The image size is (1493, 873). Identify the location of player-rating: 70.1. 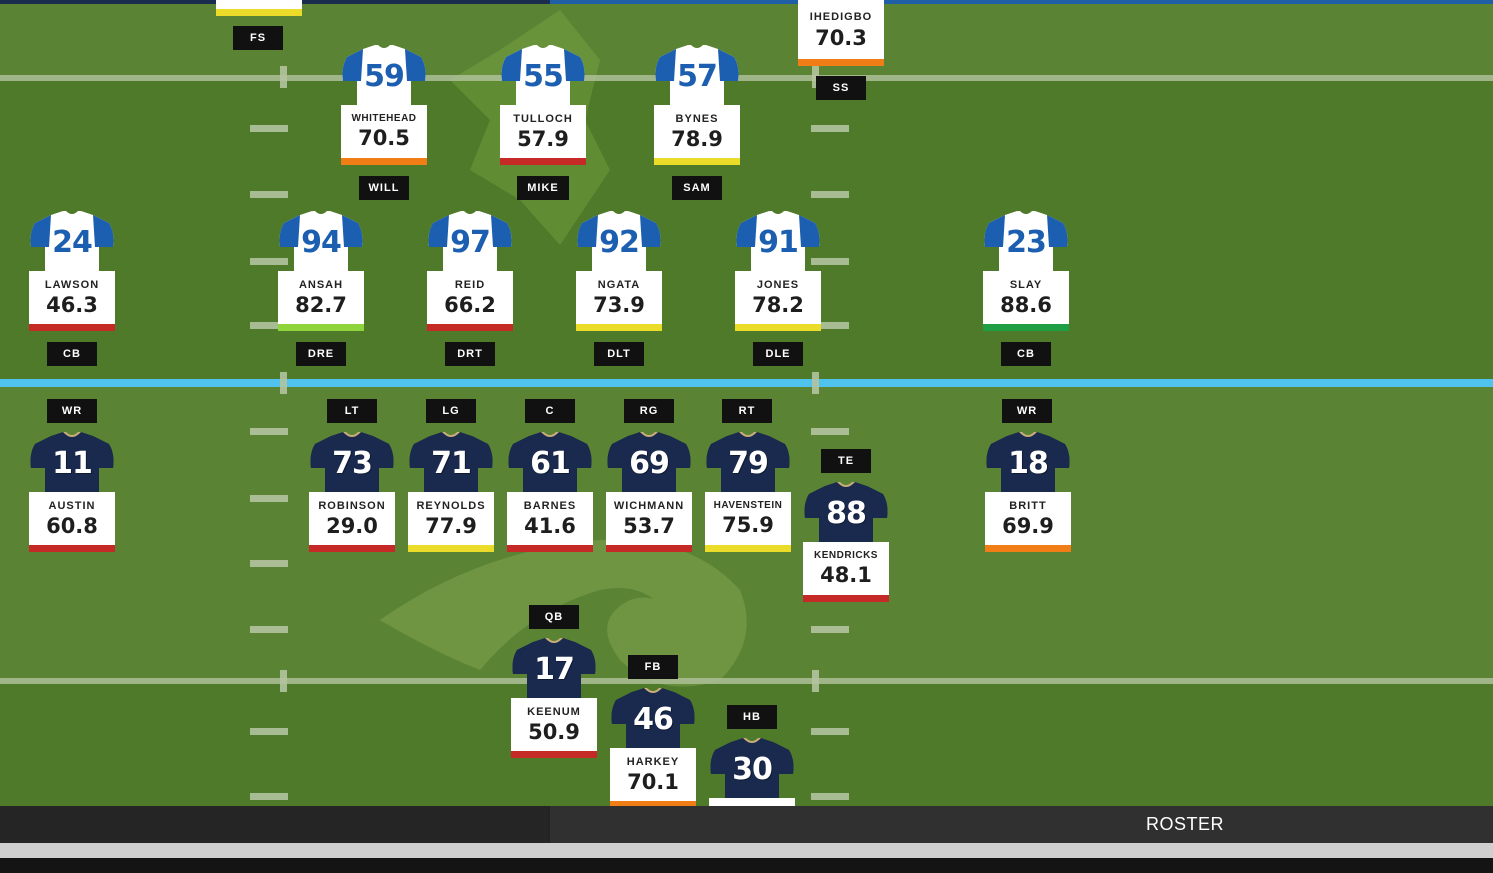
(653, 782).